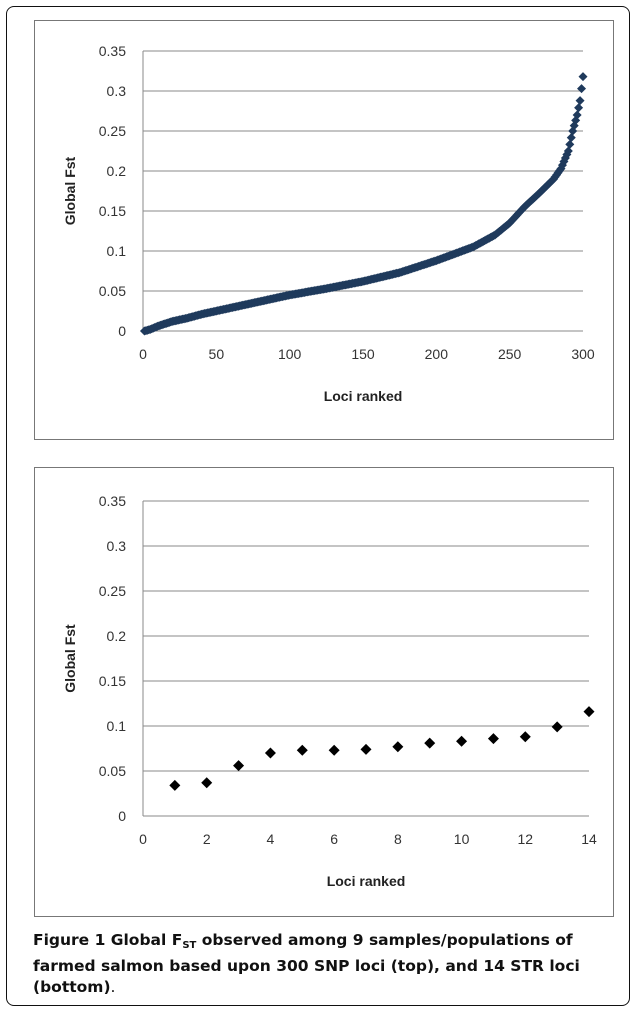 This screenshot has height=1010, width=634. What do you see at coordinates (117, 546) in the screenshot?
I see `str-chart-y-tick-label: 0.3` at bounding box center [117, 546].